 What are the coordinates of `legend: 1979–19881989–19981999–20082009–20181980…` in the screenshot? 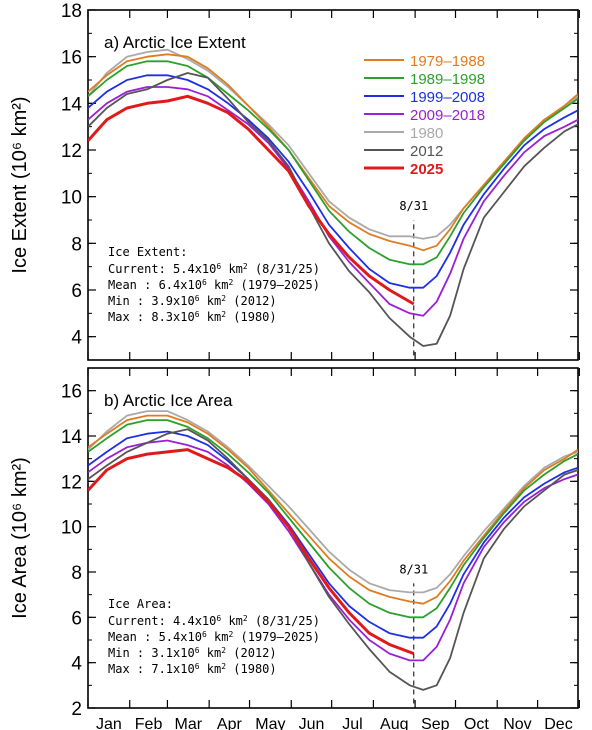 It's located at (424, 115).